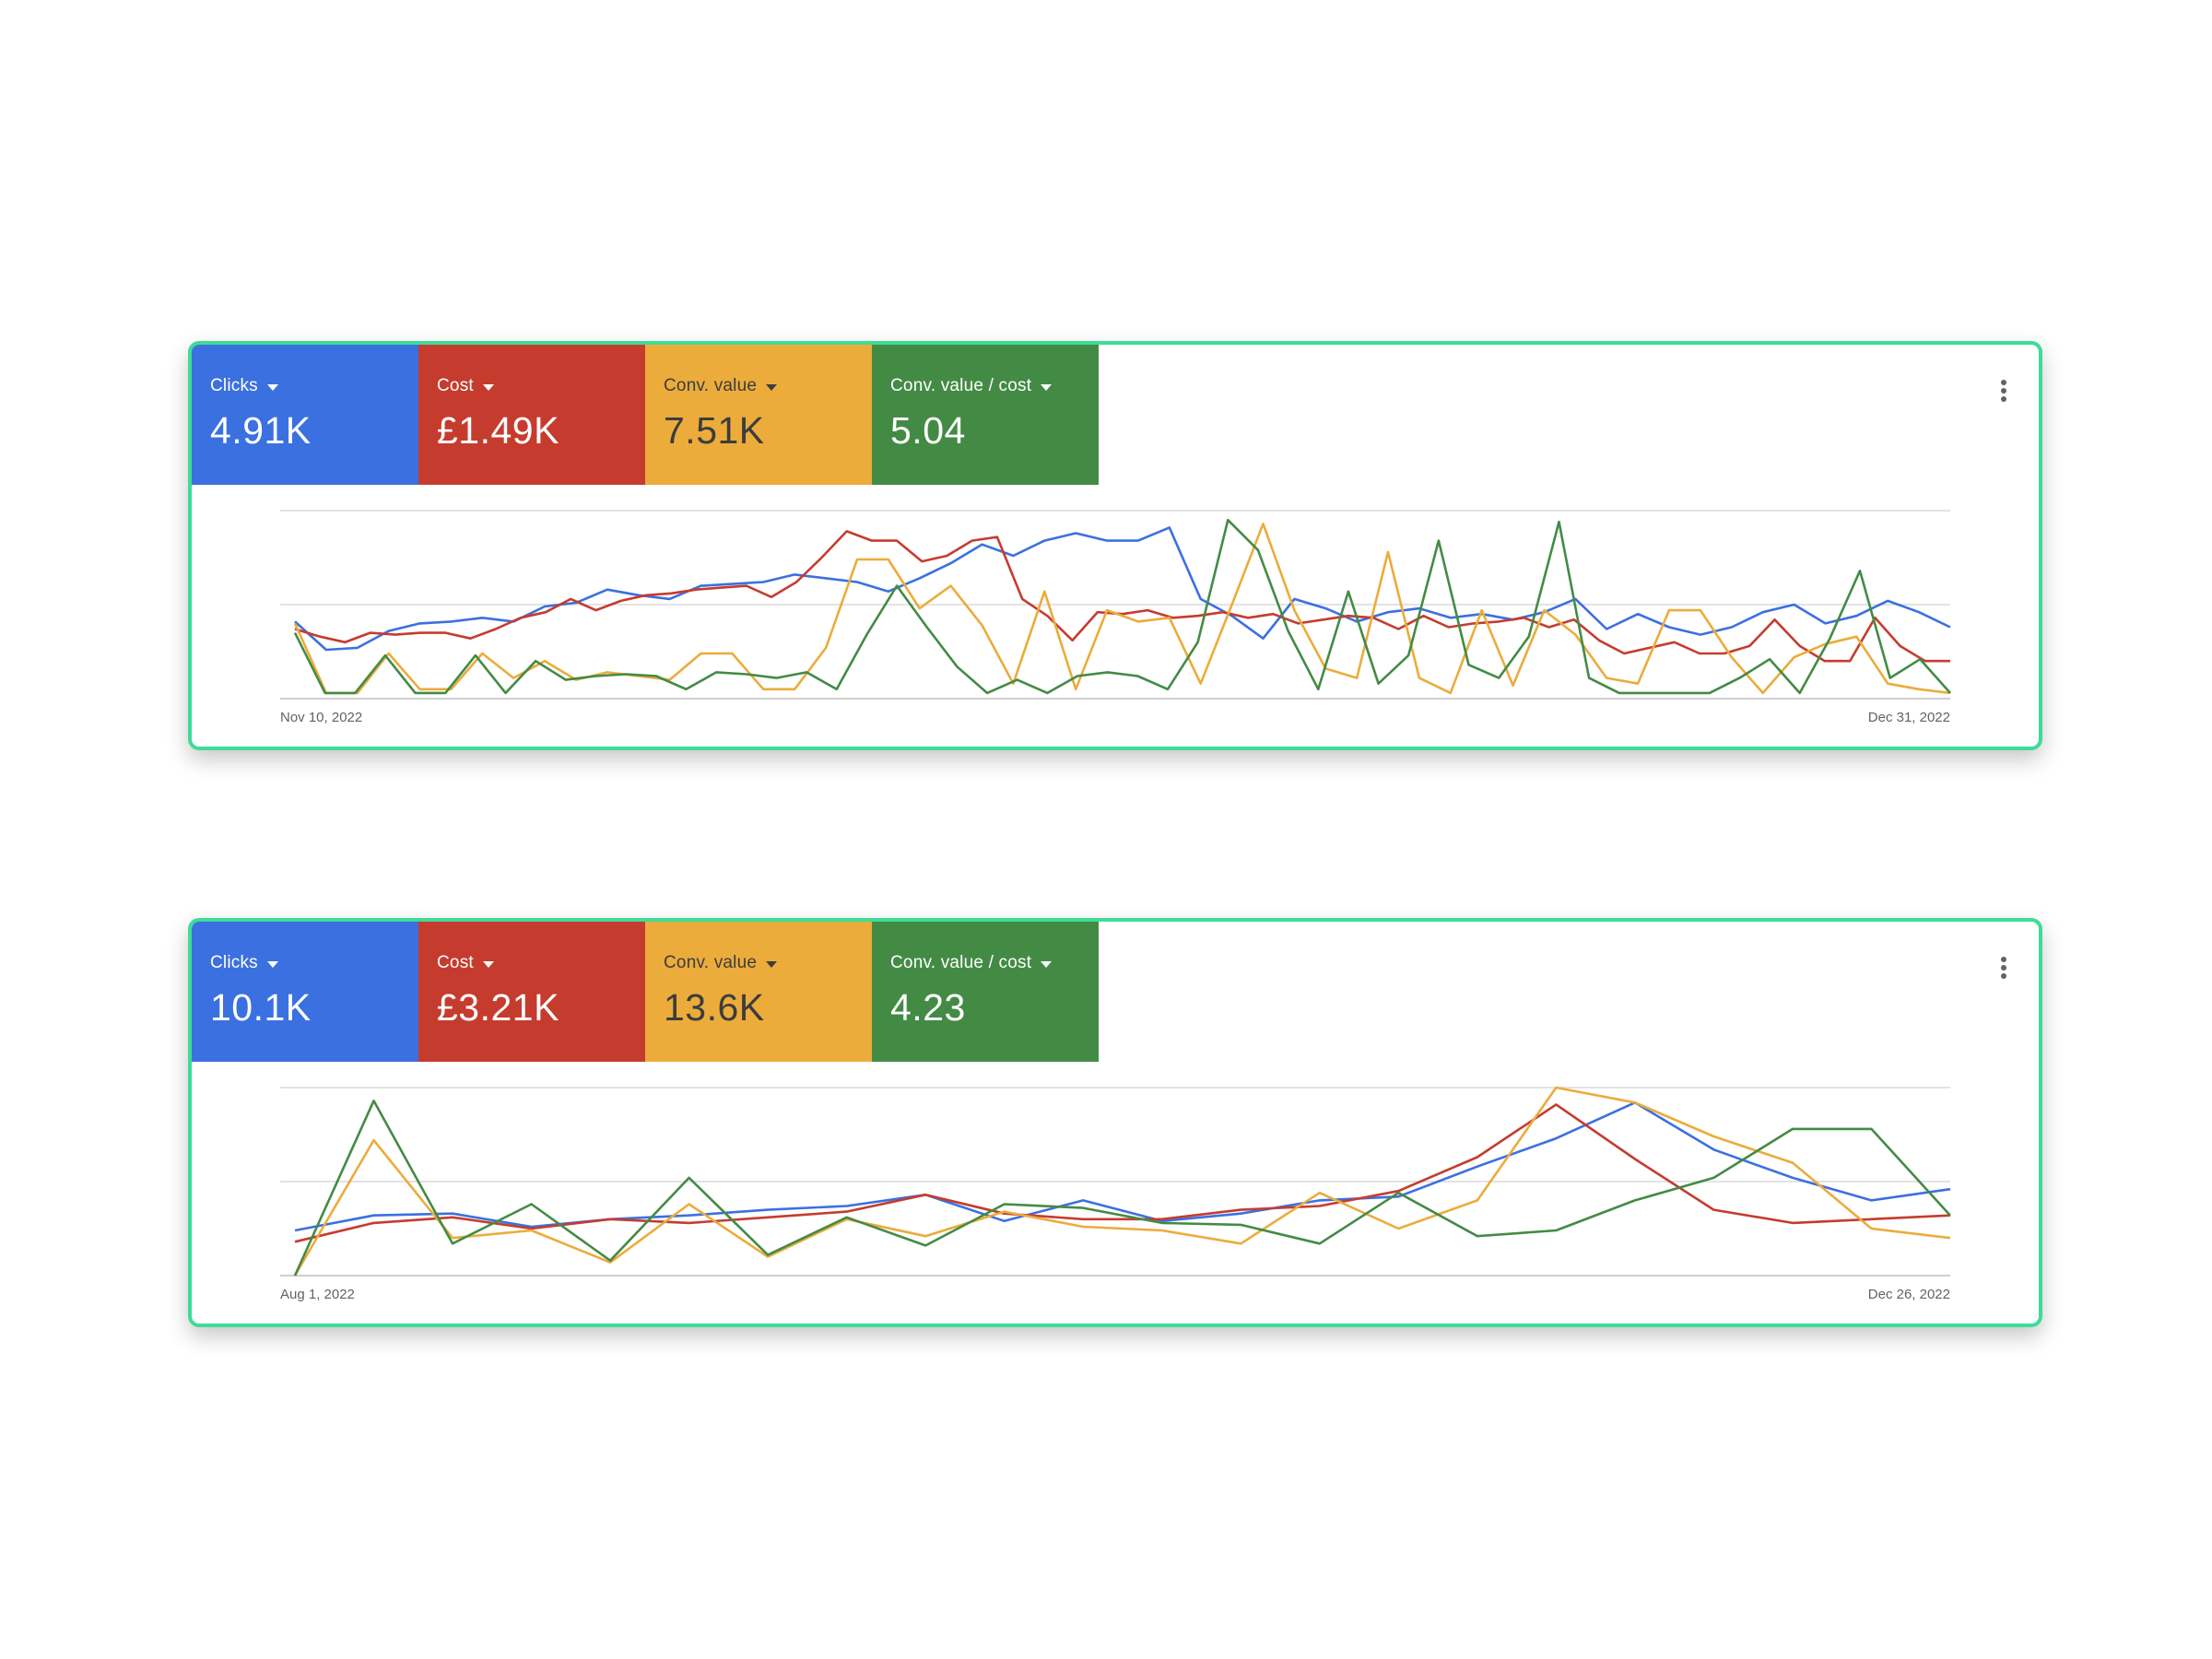  What do you see at coordinates (928, 1007) in the screenshot?
I see `metric-value: 4.23` at bounding box center [928, 1007].